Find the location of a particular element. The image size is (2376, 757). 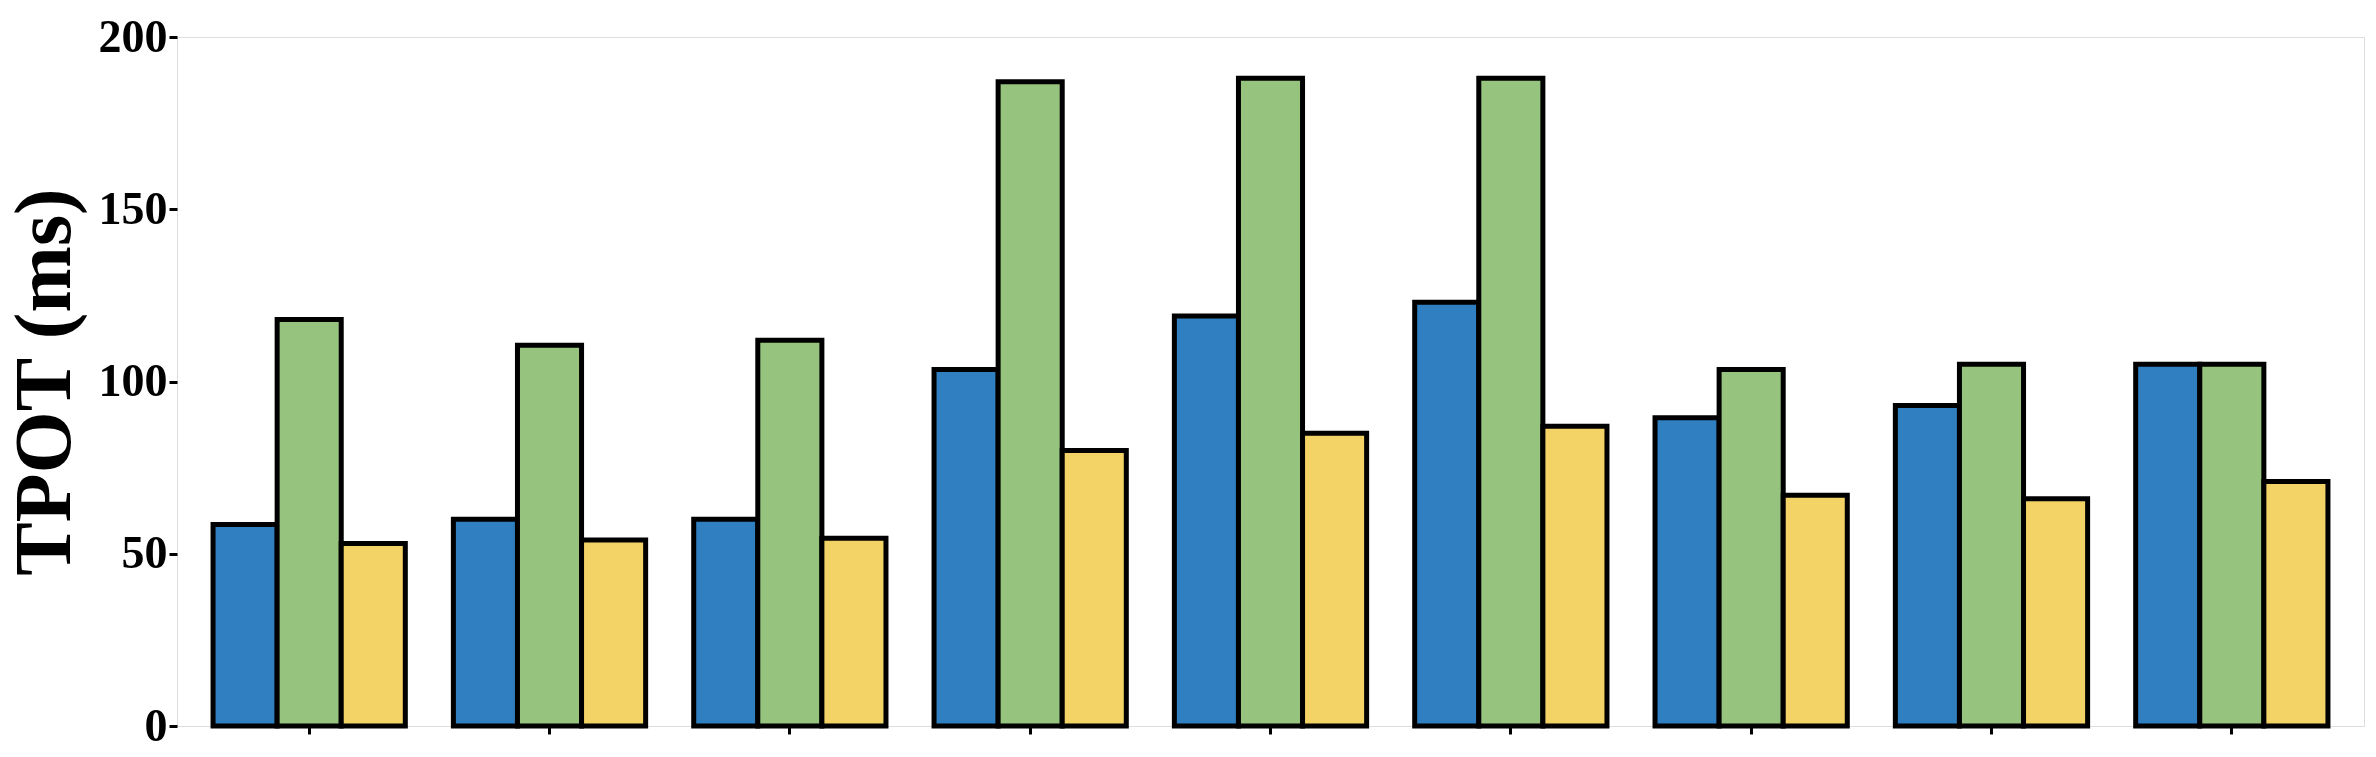

y-tick-label: 100 is located at coordinates (133, 380).